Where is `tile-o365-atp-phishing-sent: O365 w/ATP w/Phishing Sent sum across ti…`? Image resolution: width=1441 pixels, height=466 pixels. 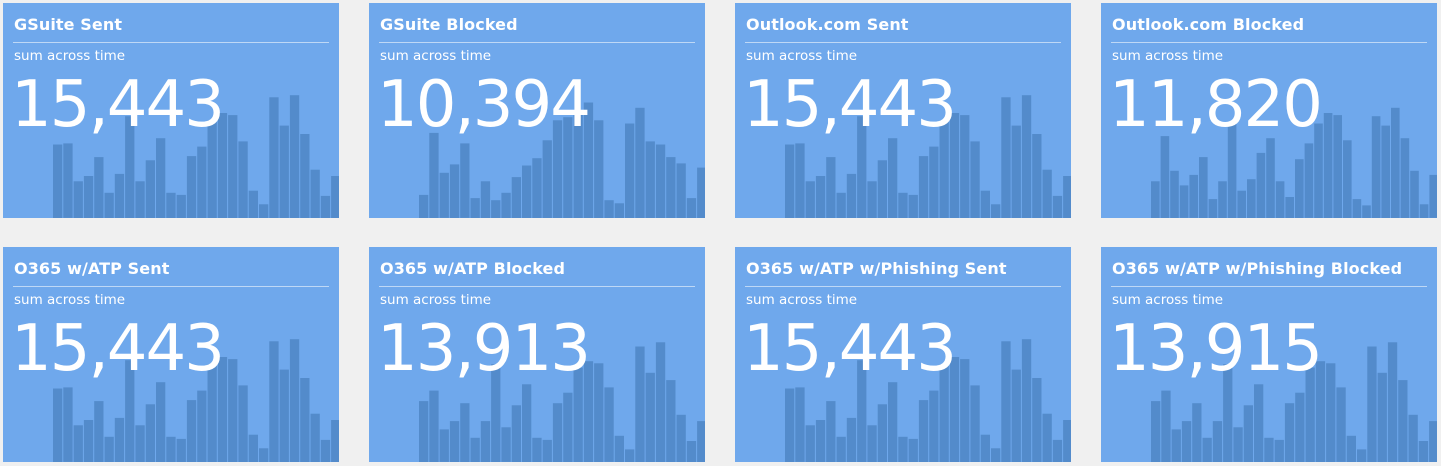 tile-o365-atp-phishing-sent: O365 w/ATP w/Phishing Sent sum across ti… is located at coordinates (903, 354).